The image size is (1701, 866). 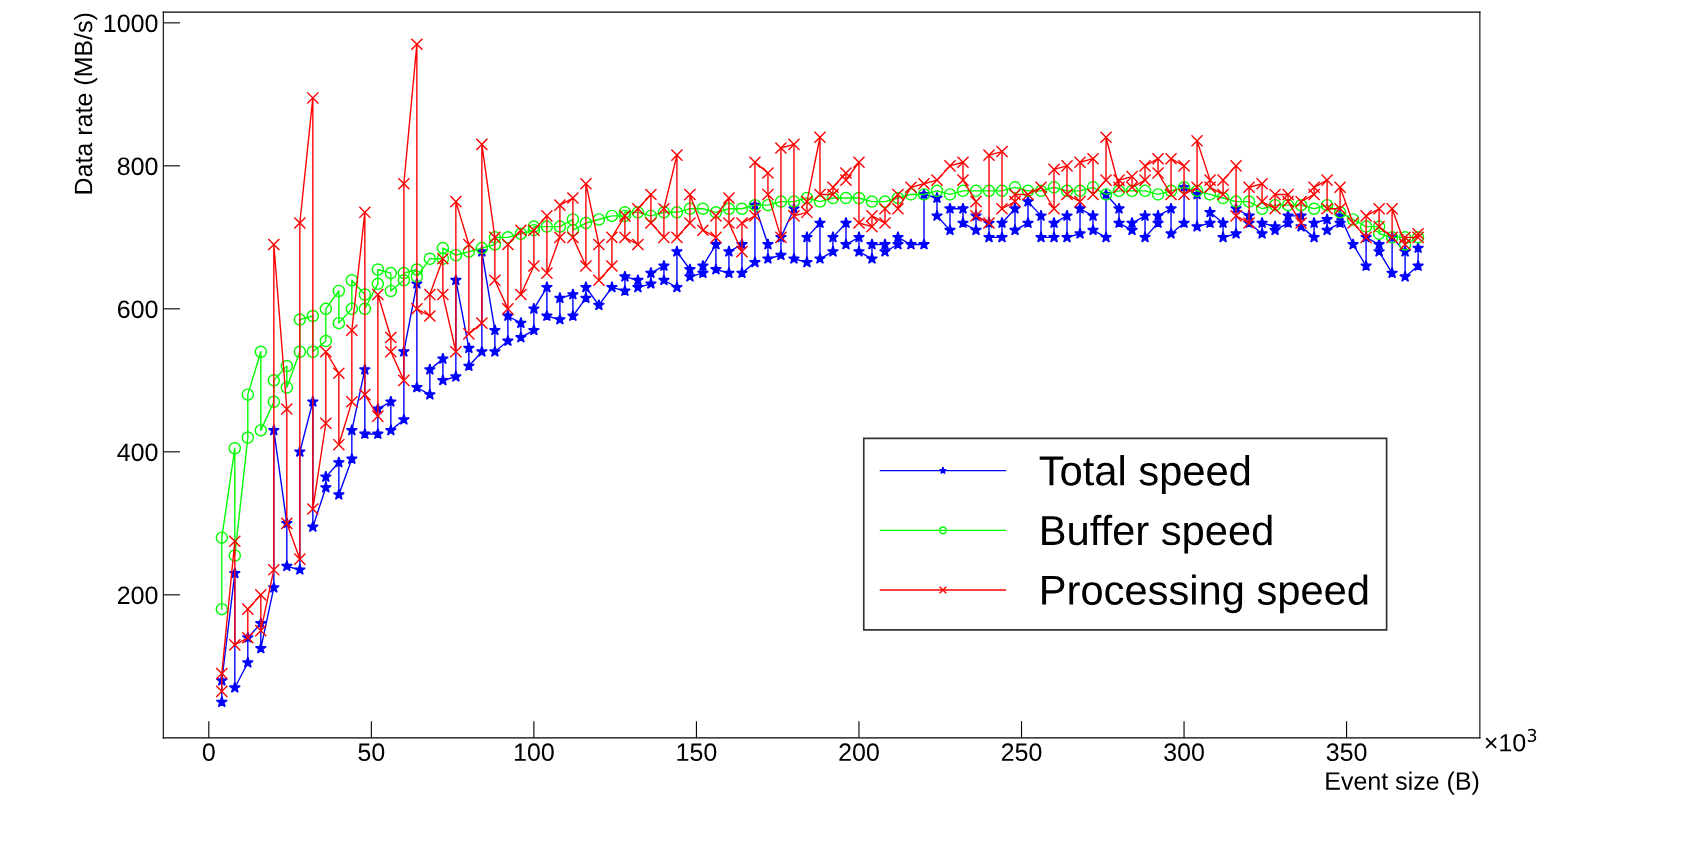 I want to click on x-tick-label: 150, so click(x=697, y=752).